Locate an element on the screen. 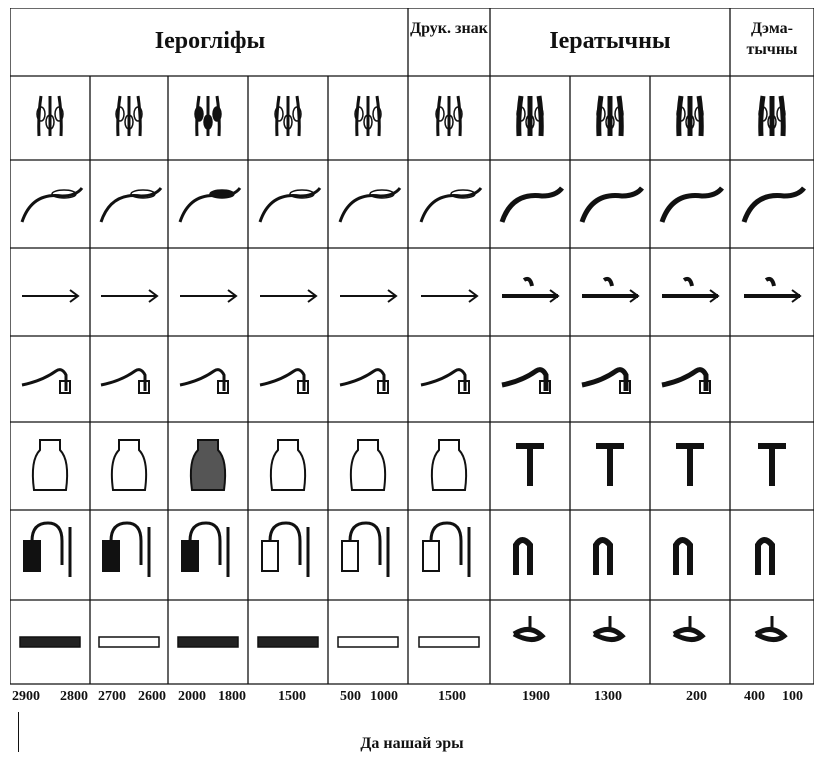 Image resolution: width=824 pixels, height=759 pixels. header-hieroglyphs: Іерогліфы is located at coordinates (210, 41).